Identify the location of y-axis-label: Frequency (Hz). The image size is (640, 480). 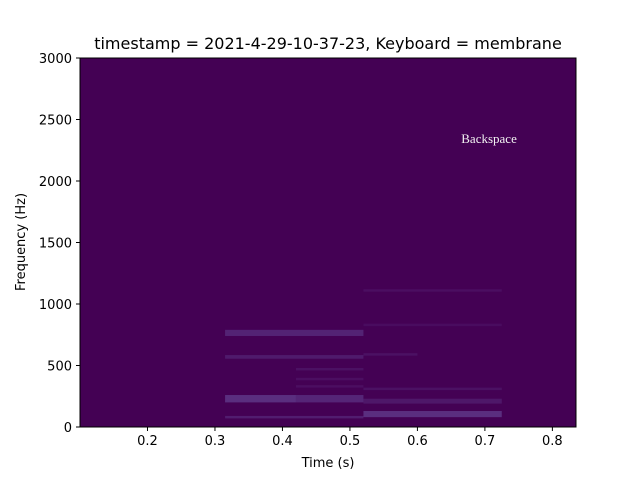
(21, 242).